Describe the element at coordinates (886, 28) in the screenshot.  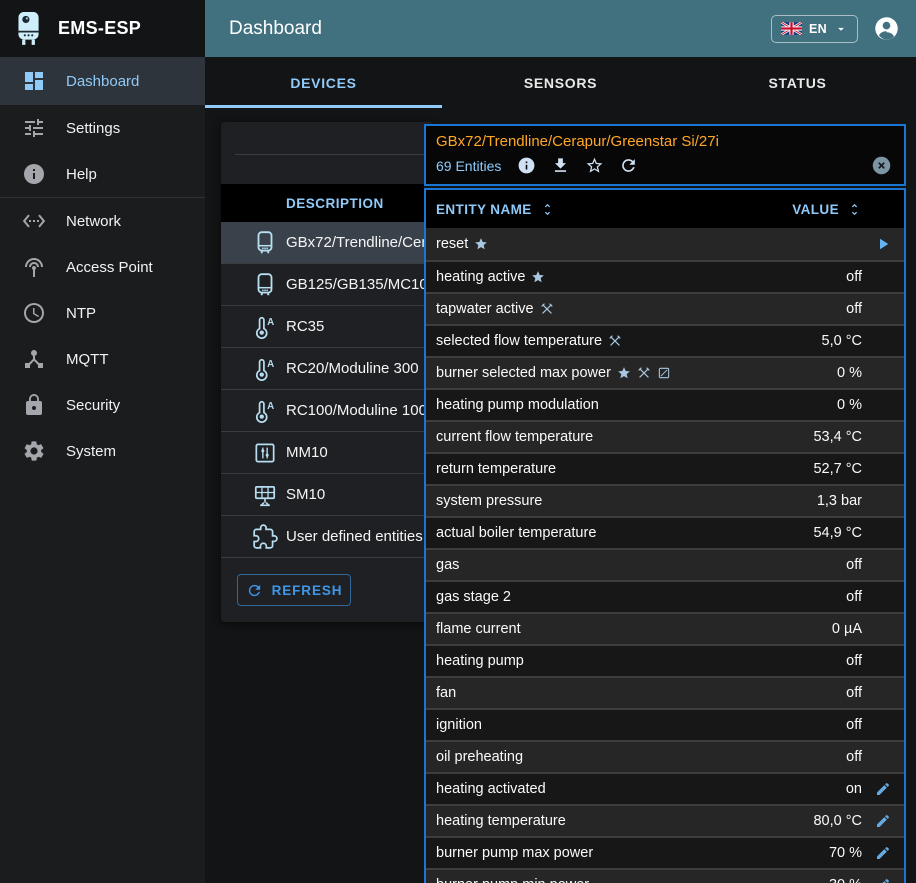
I see `account-icon` at that location.